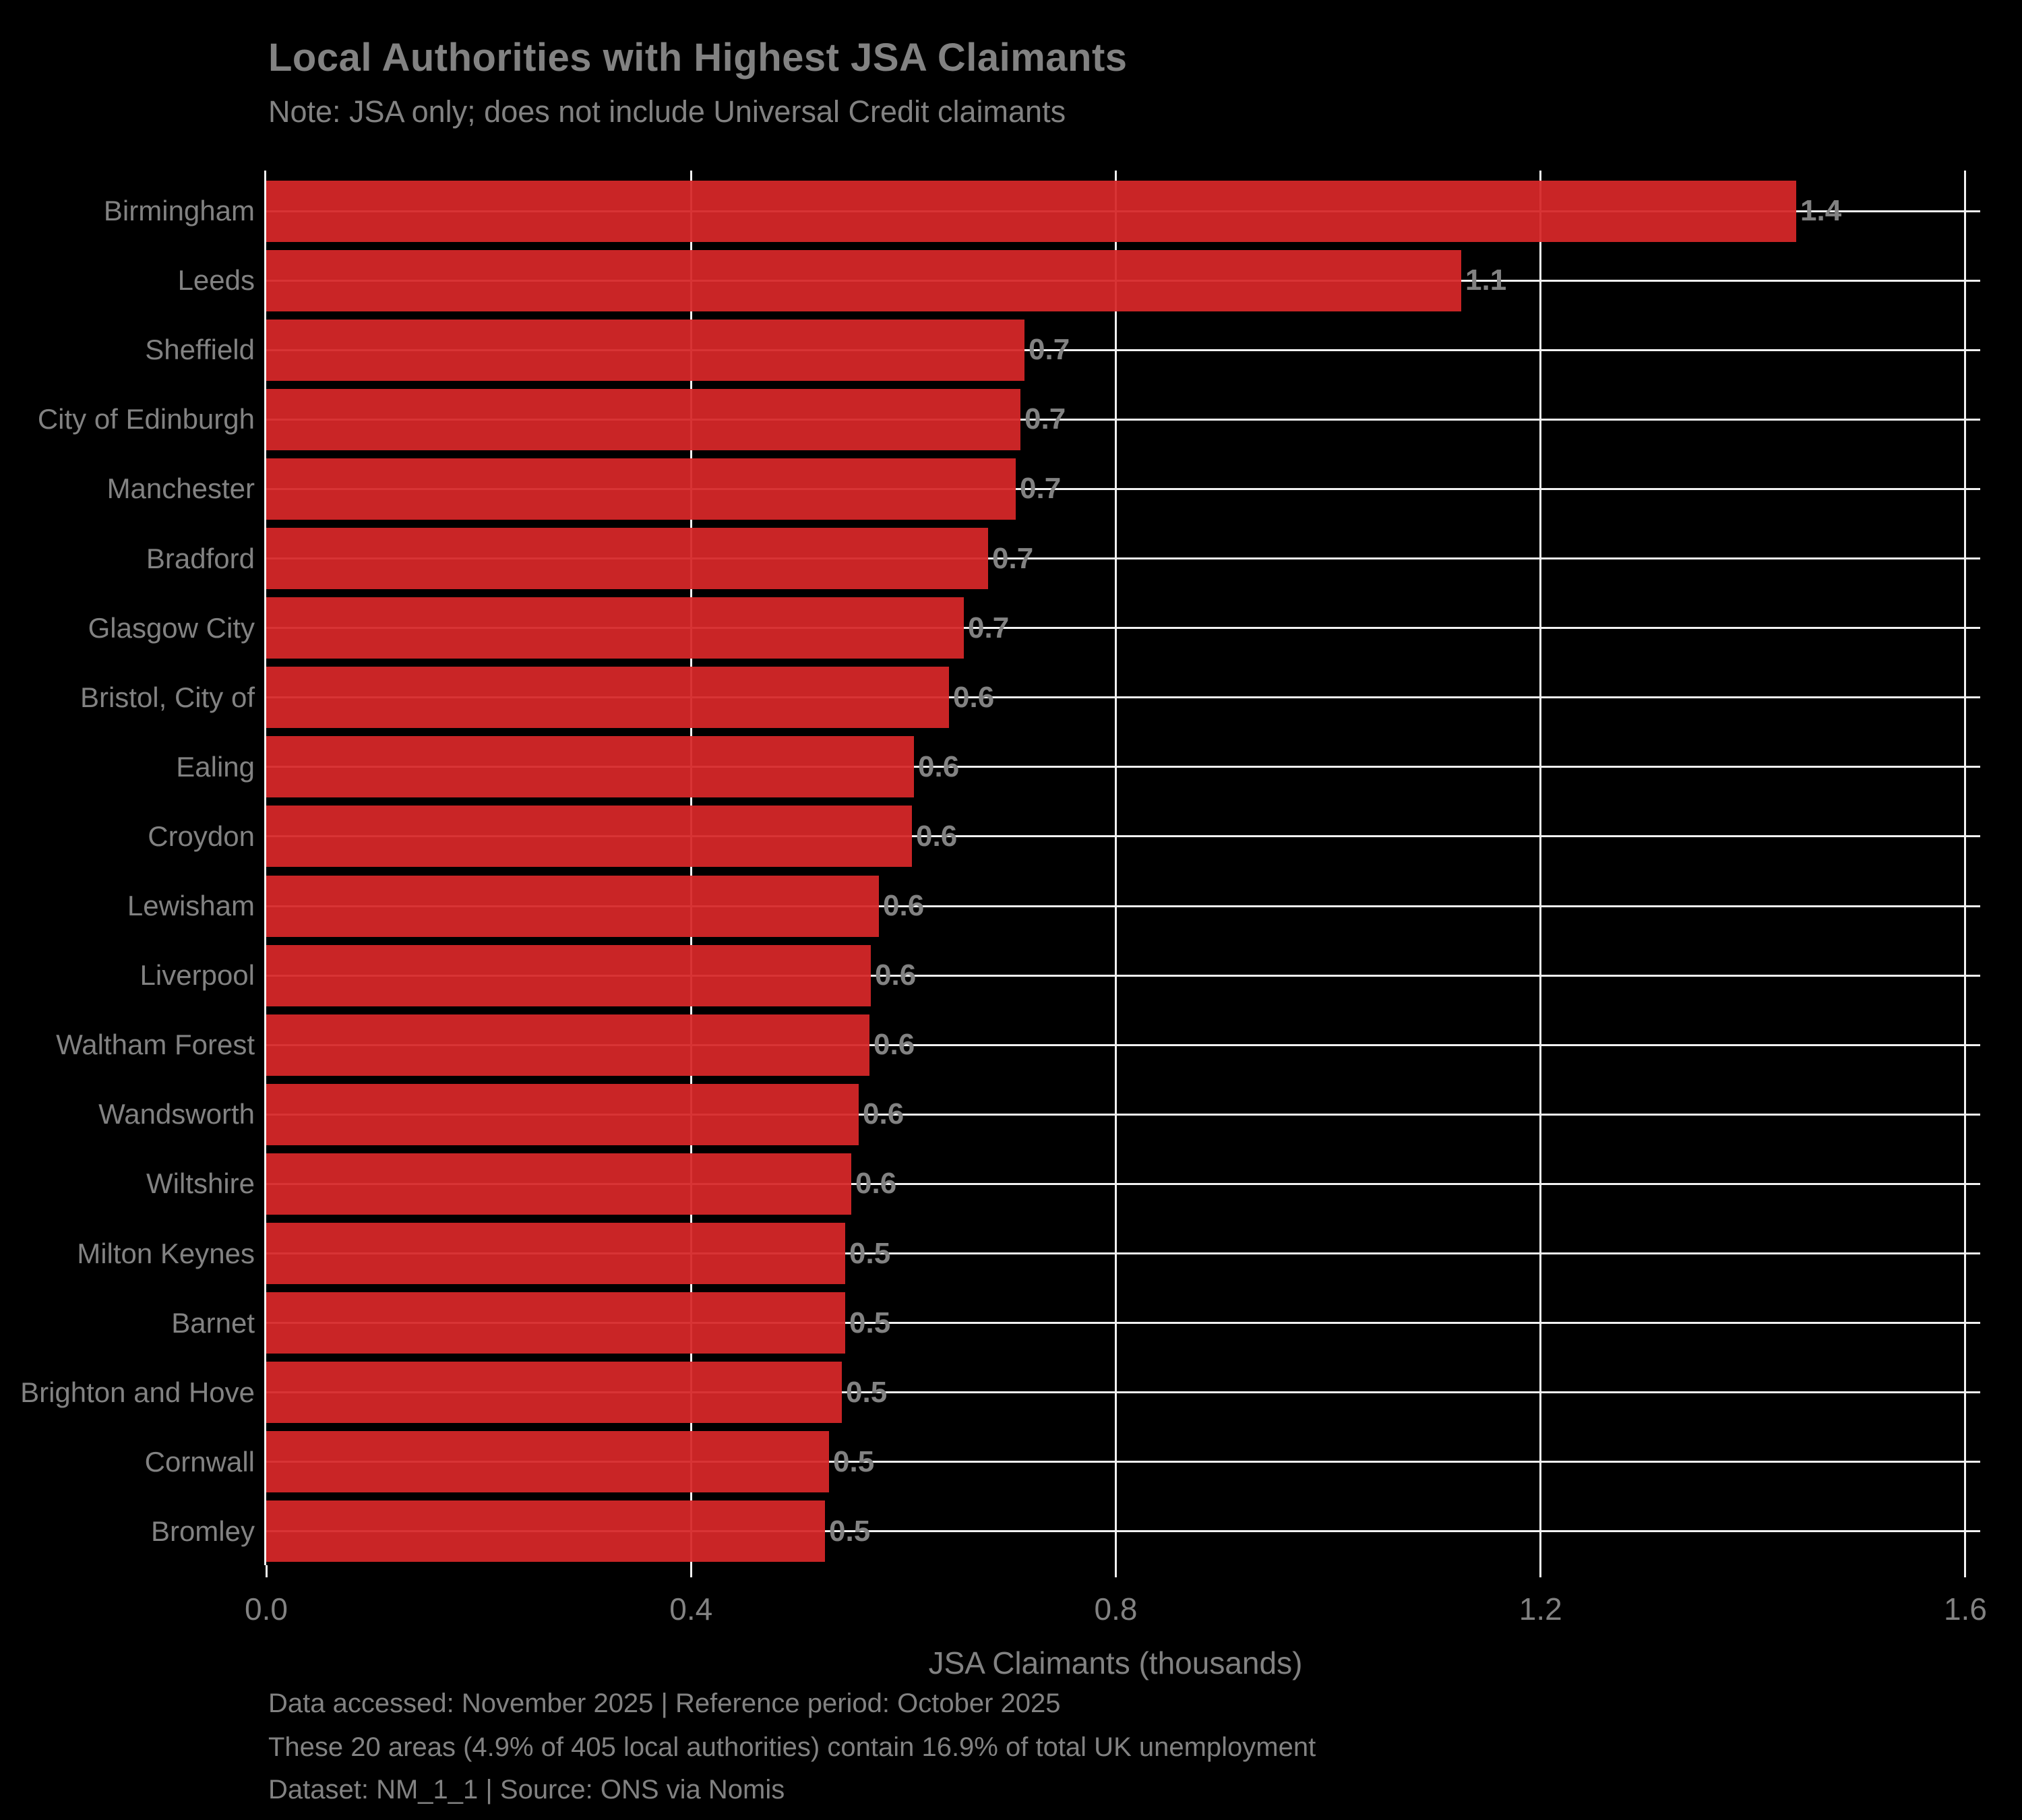 The width and height of the screenshot is (2022, 1820). Describe the element at coordinates (201, 1183) in the screenshot. I see `y-axis-label: Wiltshire` at that location.